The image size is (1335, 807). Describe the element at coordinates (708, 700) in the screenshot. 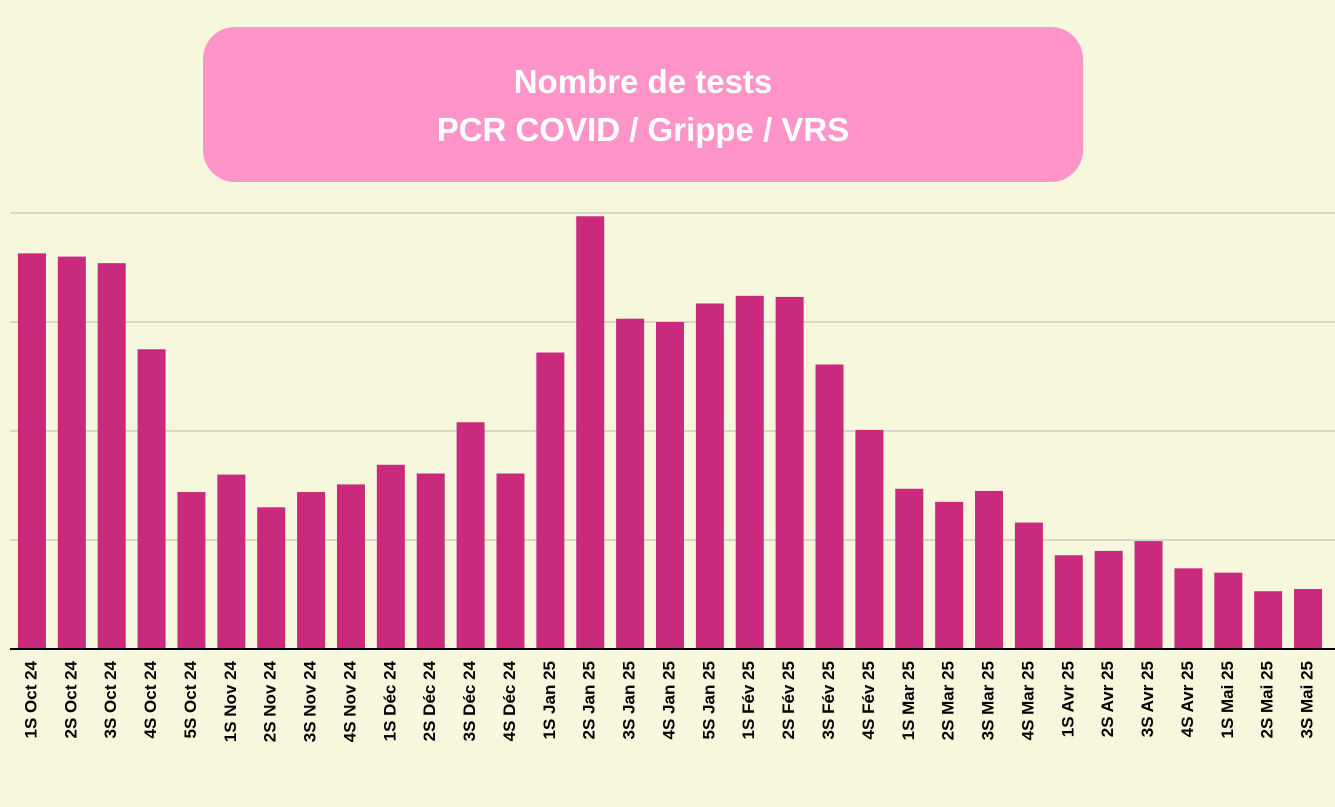

I see `x-tick-label: 5S Jan 25` at that location.